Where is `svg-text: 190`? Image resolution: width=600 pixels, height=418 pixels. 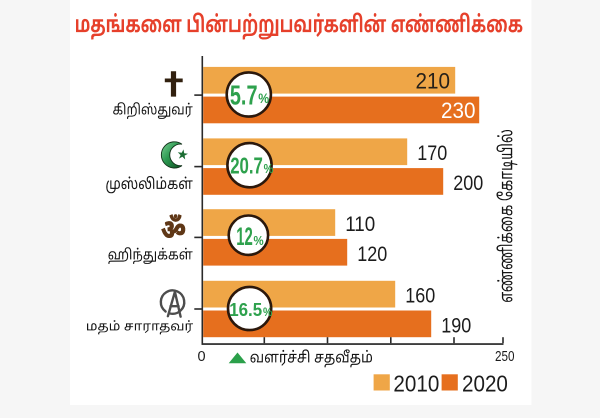
svg-text: 190 is located at coordinates (456, 325).